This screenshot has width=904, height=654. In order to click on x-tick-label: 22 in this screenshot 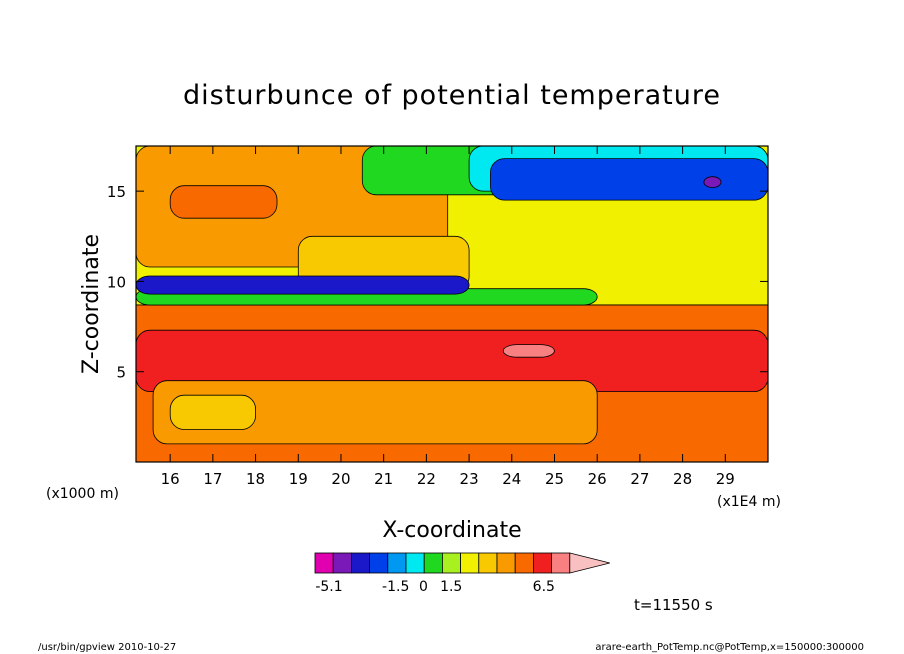, I will do `click(426, 479)`.